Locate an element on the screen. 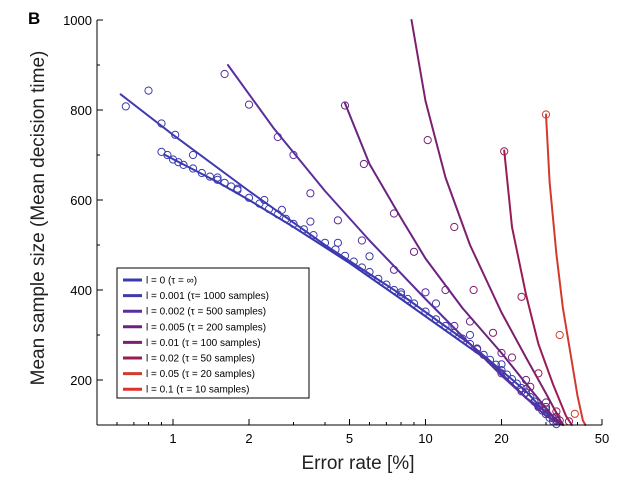 The image size is (640, 480). legend-box is located at coordinates (213, 333).